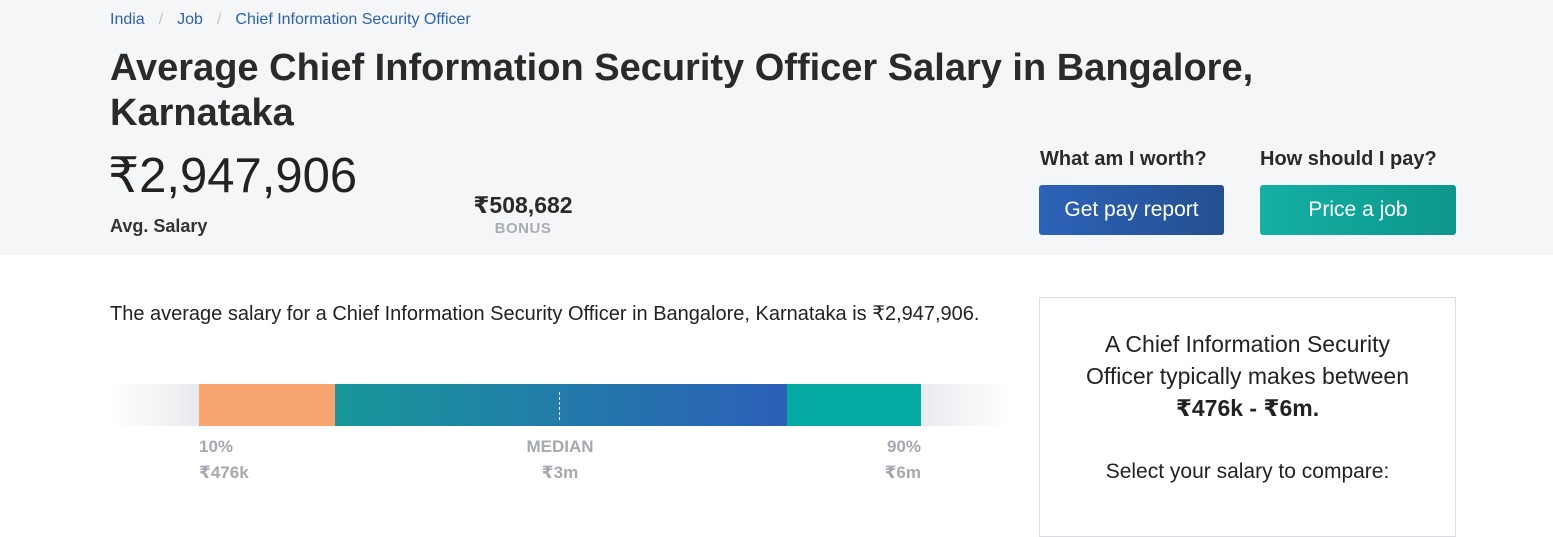 This screenshot has height=537, width=1553. What do you see at coordinates (127, 19) in the screenshot?
I see `breadcrumb-india-link: India` at bounding box center [127, 19].